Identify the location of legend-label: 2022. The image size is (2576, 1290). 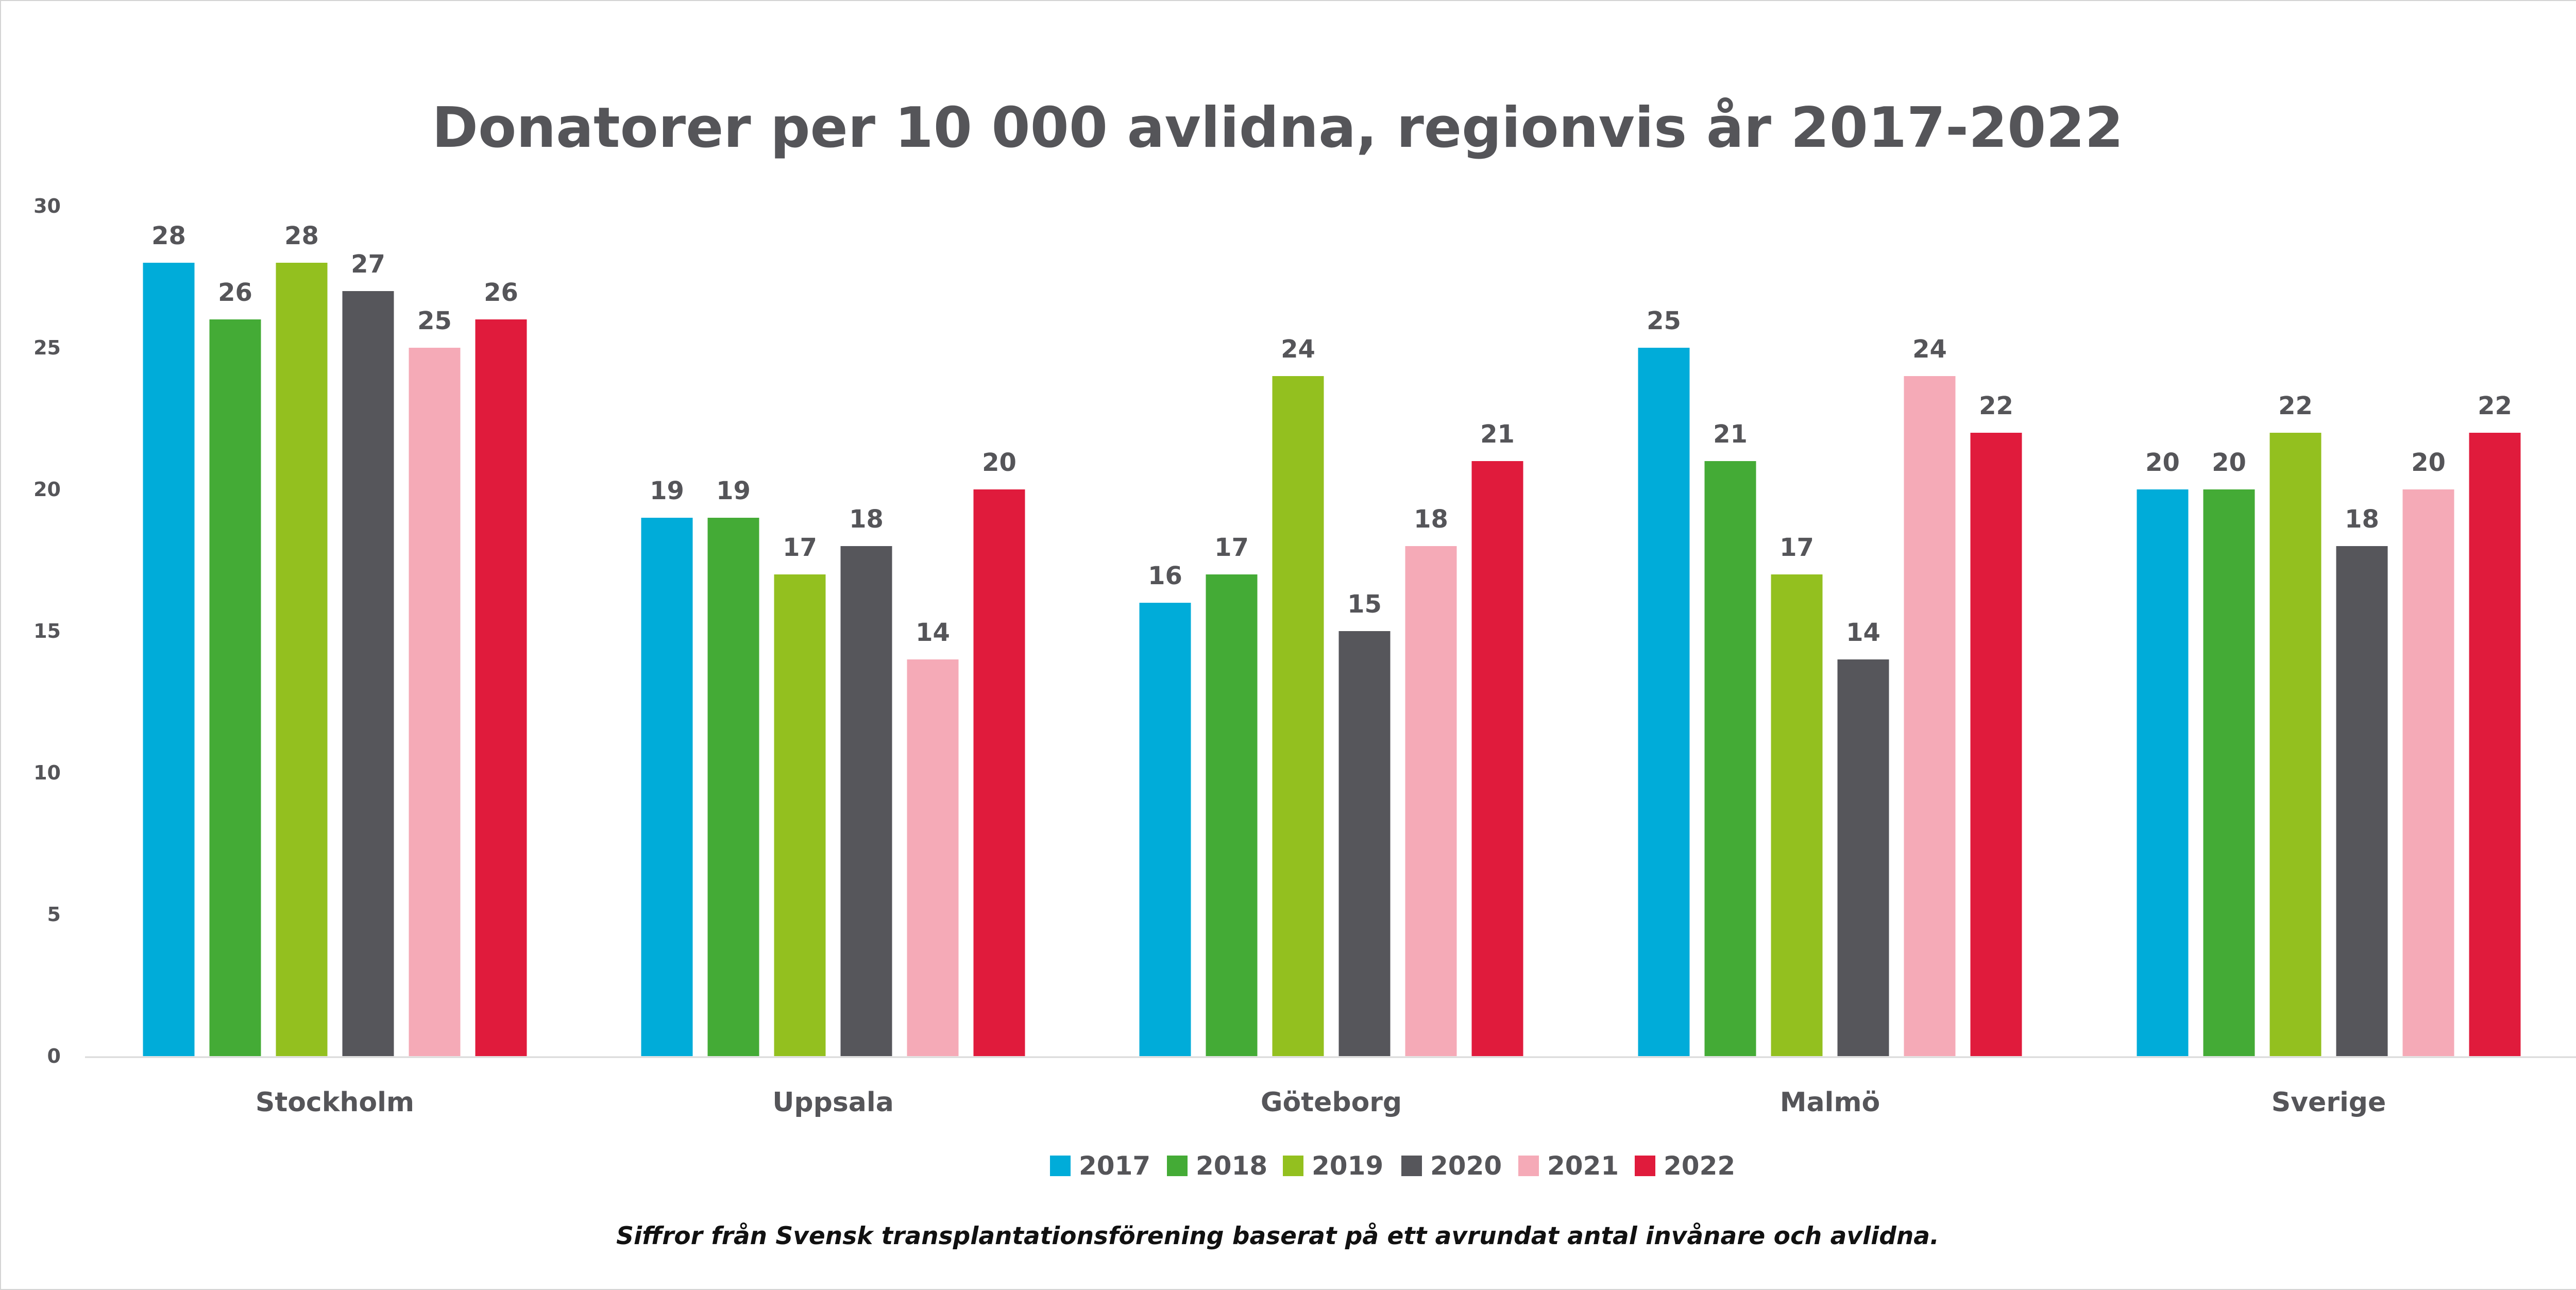
(1699, 1166).